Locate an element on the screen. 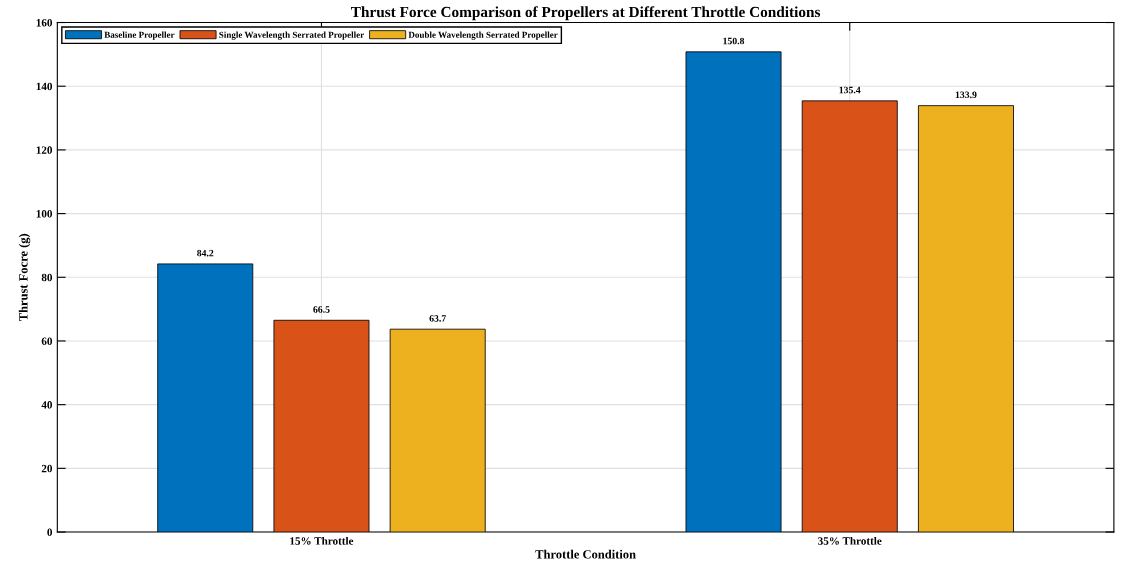 This screenshot has height=563, width=1124. data-label: 66.5 is located at coordinates (321, 309).